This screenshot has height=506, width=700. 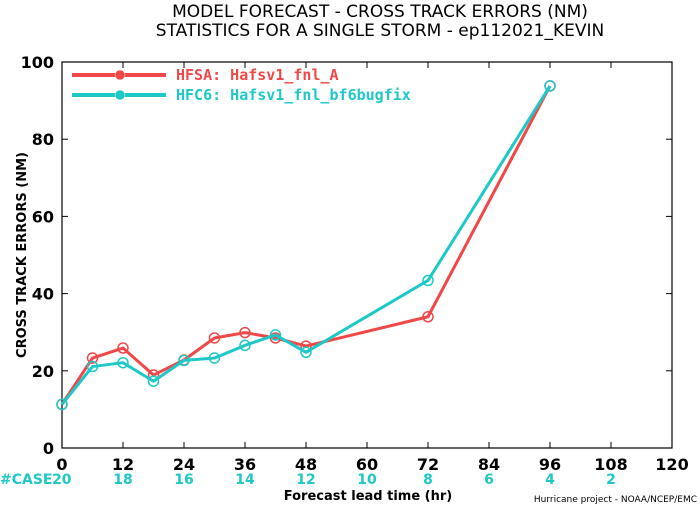 I want to click on case-count: 12, so click(x=305, y=480).